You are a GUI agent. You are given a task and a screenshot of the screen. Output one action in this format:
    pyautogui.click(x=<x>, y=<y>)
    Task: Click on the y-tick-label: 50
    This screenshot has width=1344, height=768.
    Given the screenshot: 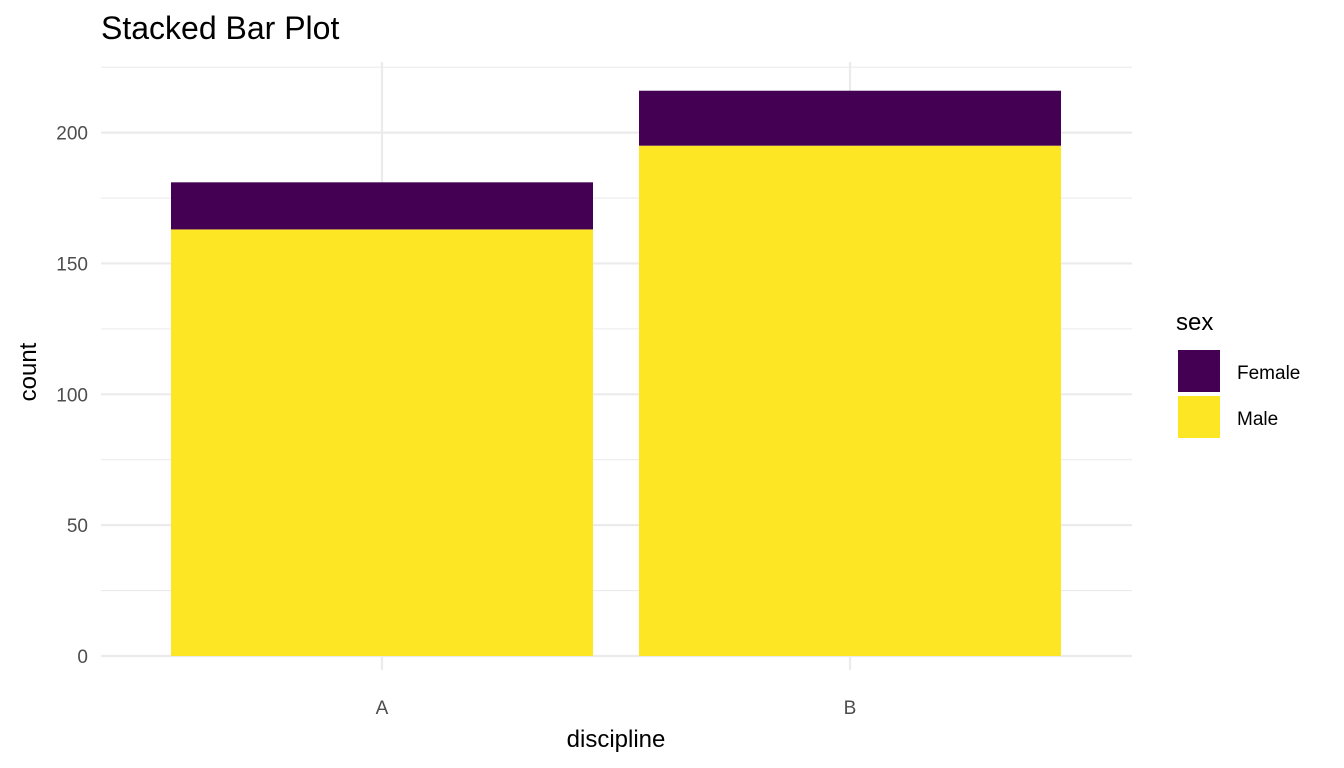 What is the action you would take?
    pyautogui.click(x=77, y=526)
    